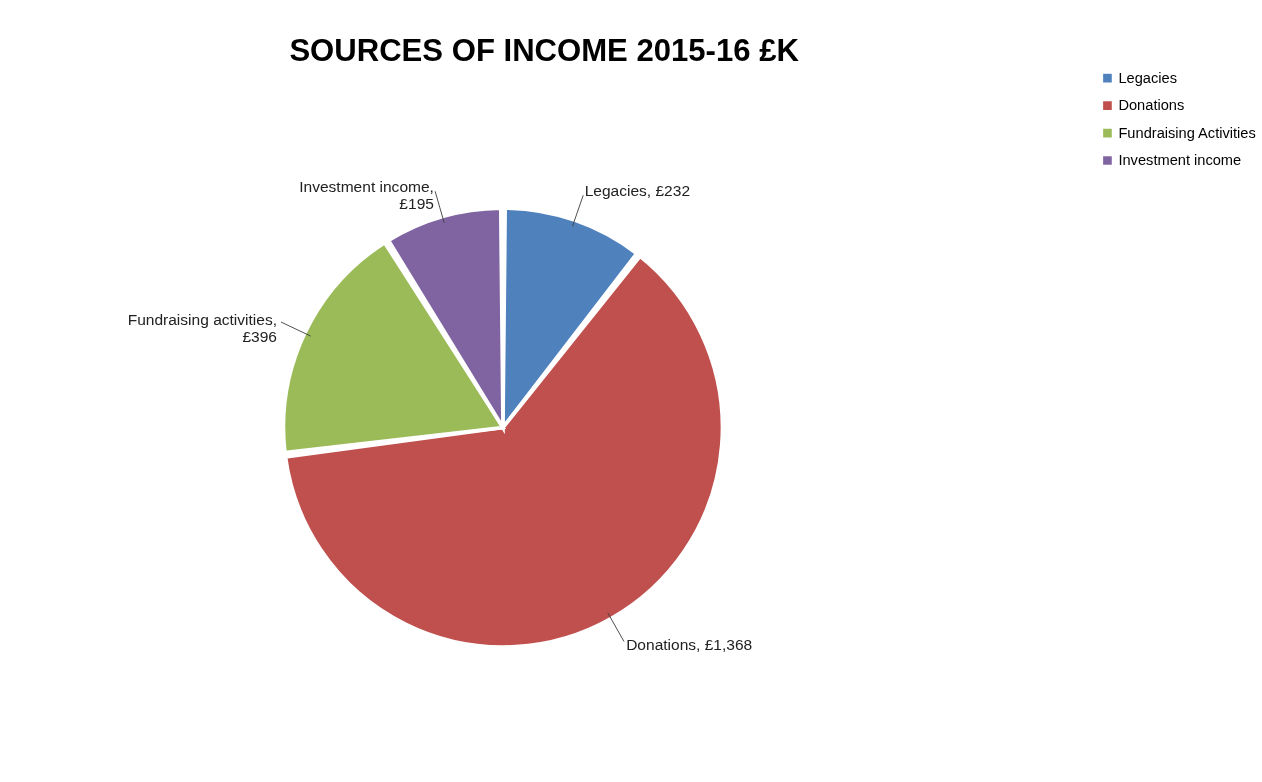  I want to click on legend-label: Legacies, so click(1147, 77).